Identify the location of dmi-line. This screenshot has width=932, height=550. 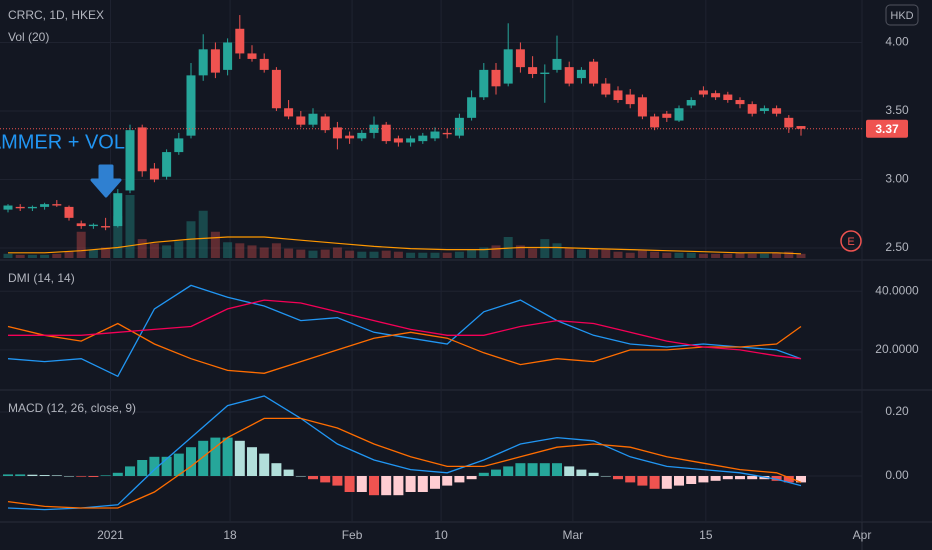
(404, 348).